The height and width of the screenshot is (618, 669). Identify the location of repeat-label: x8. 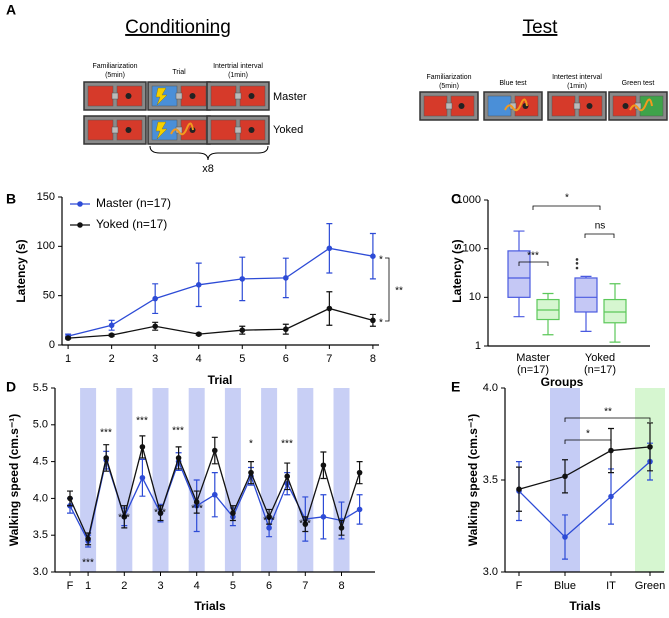
(208, 169).